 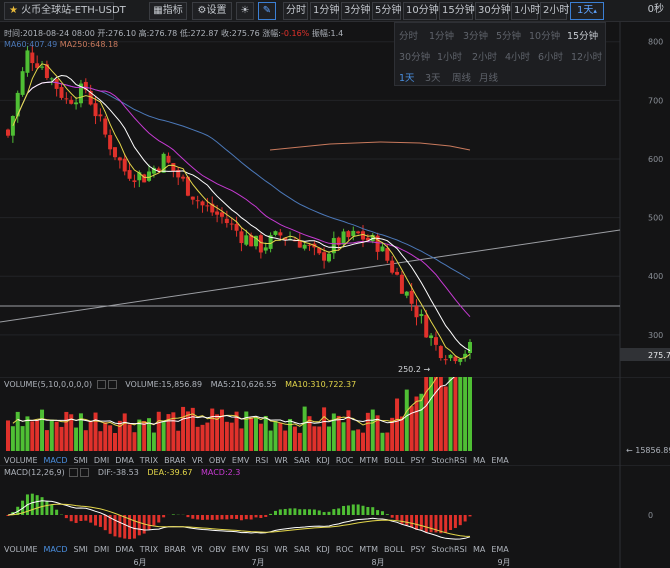 I want to click on volume-ma5: MA5:210,626.55, so click(x=243, y=384).